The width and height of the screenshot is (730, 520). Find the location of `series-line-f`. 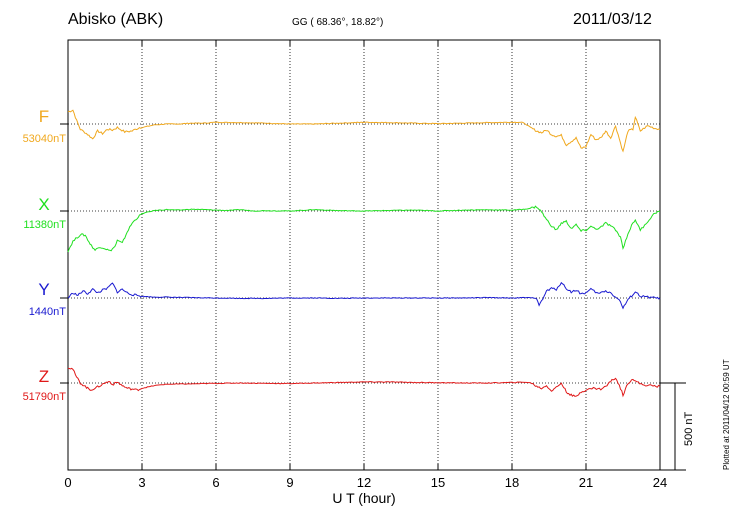

series-line-f is located at coordinates (364, 131).